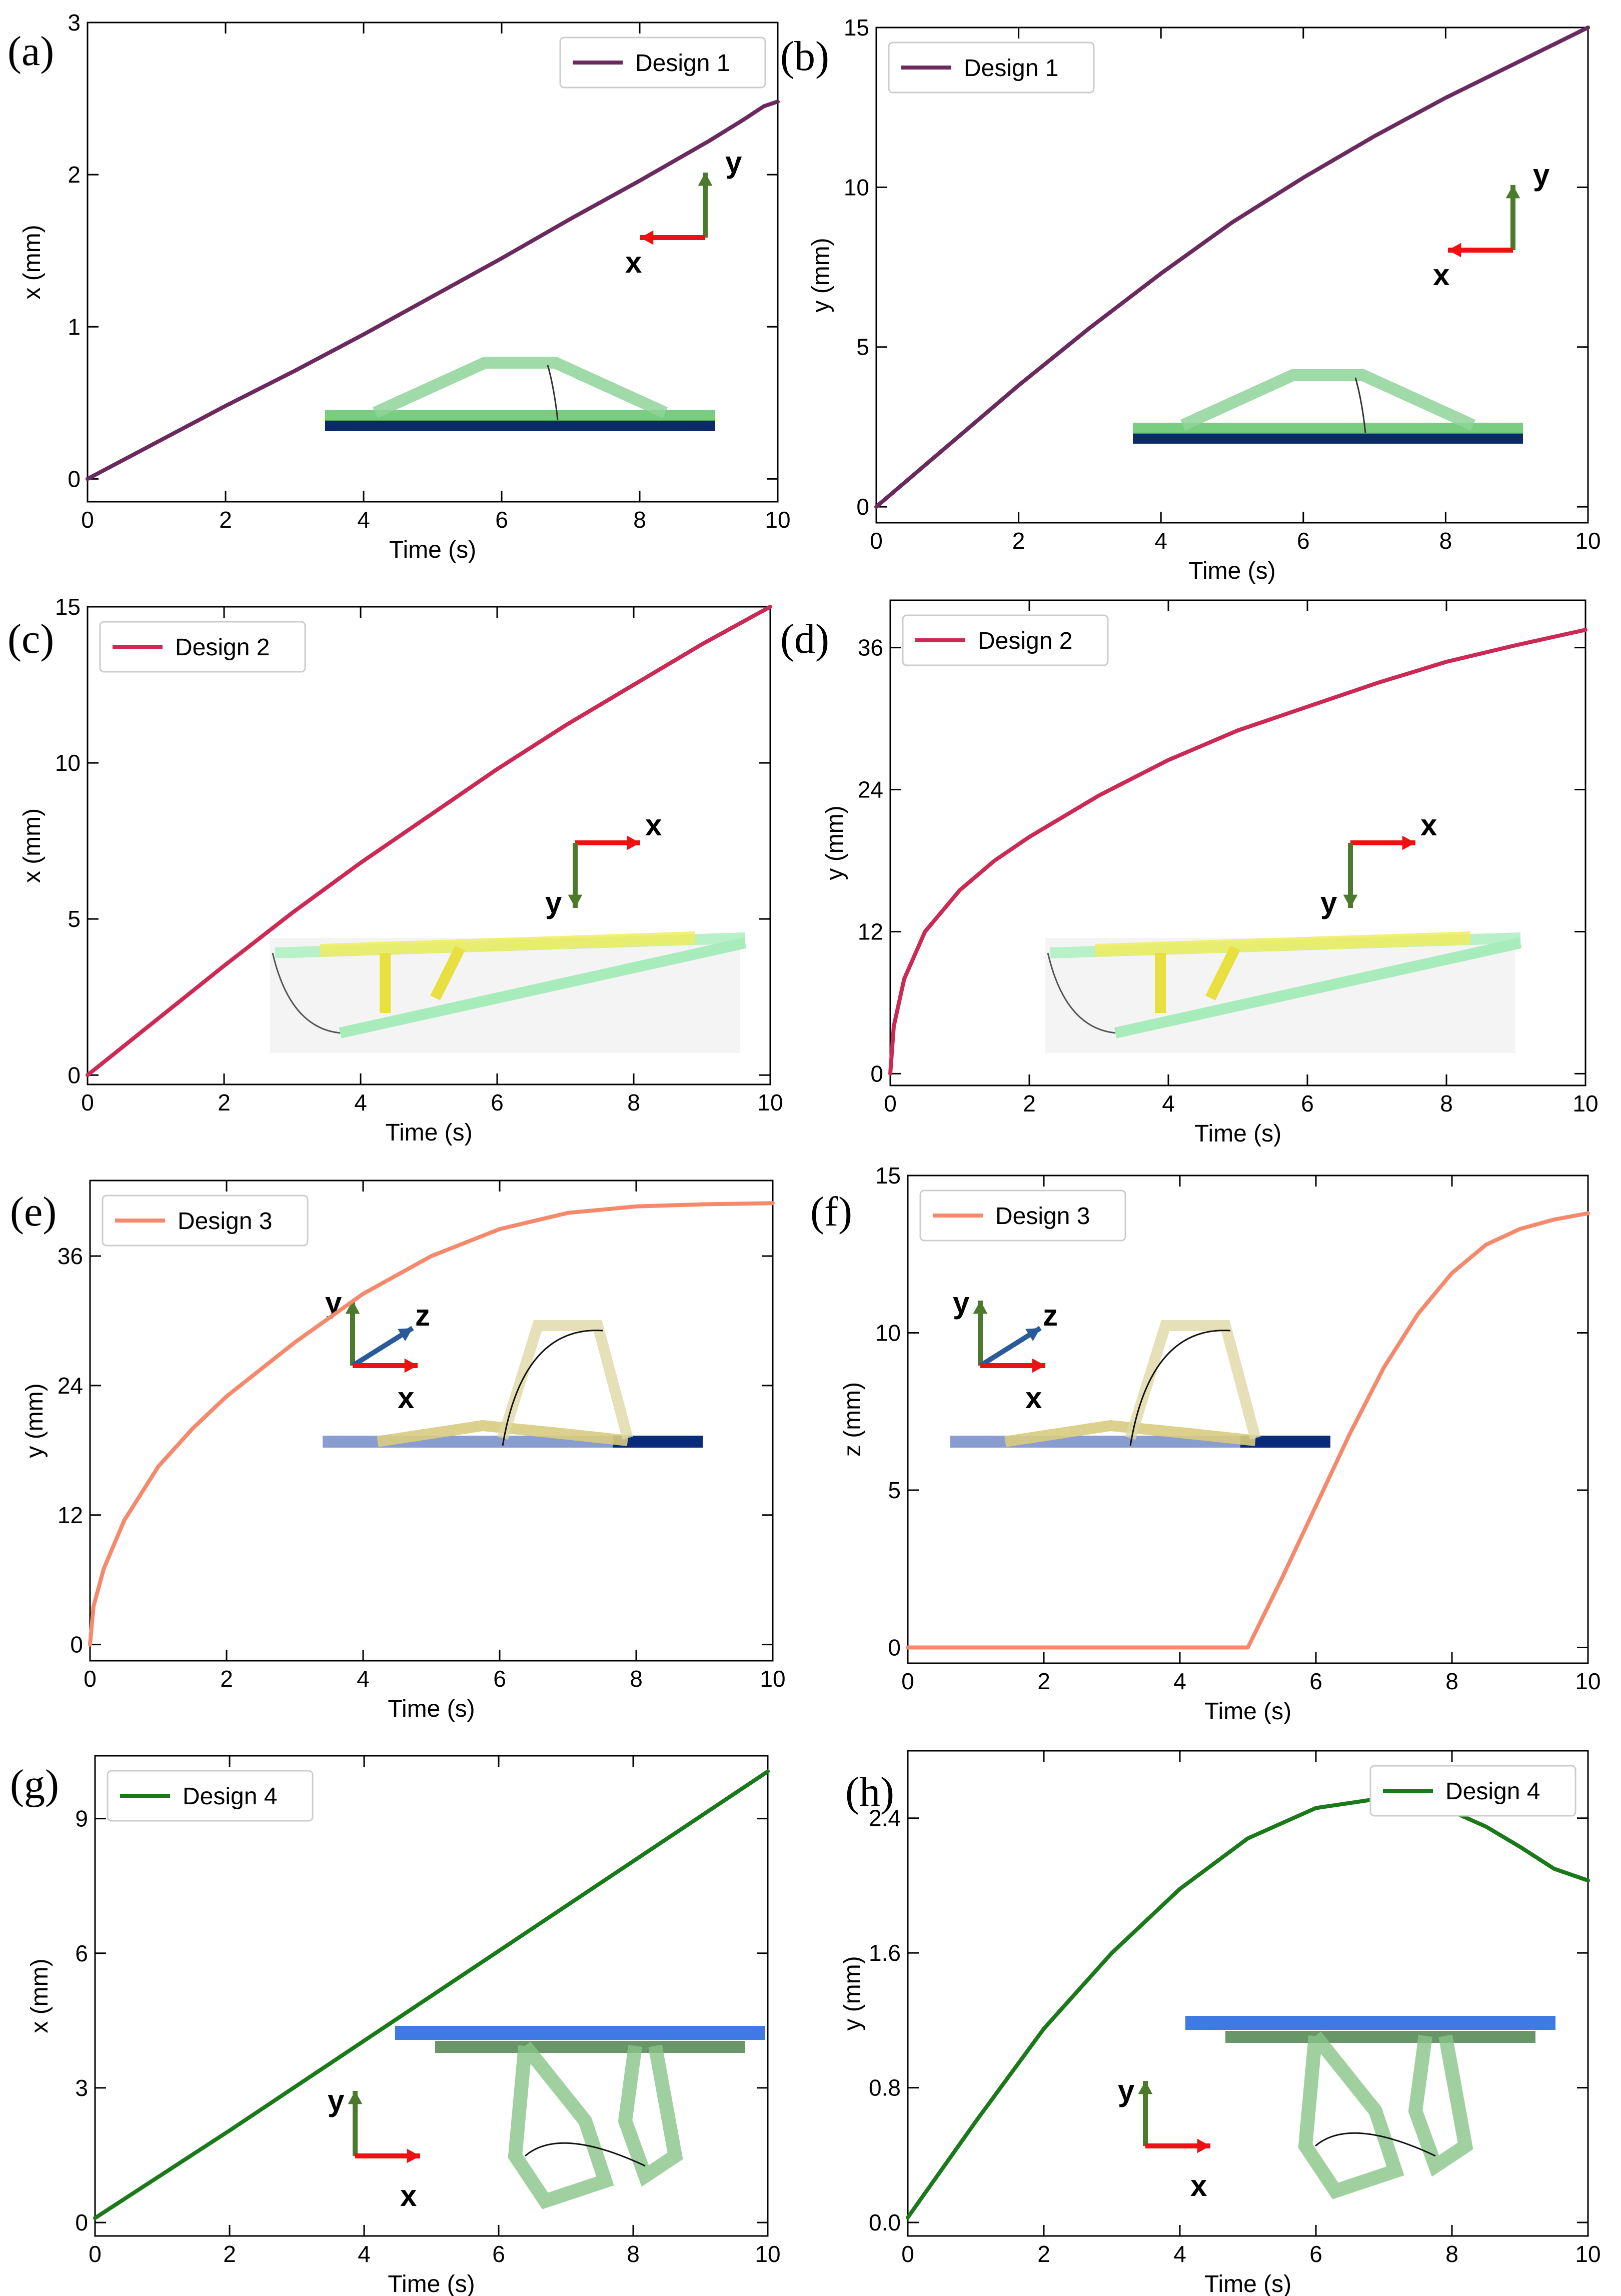  Describe the element at coordinates (230, 1796) in the screenshot. I see `legend-label: Design 4` at that location.